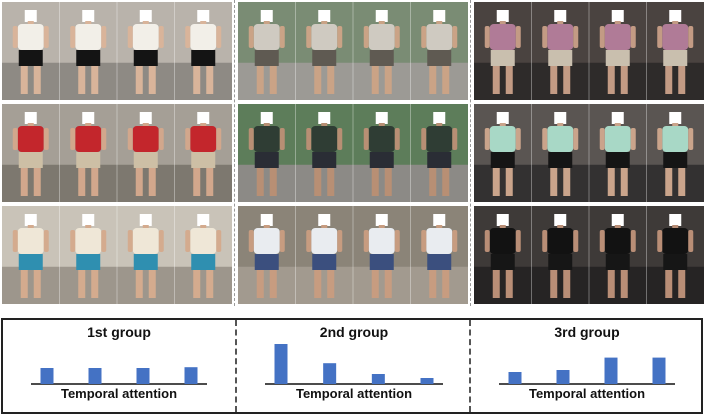 The height and width of the screenshot is (418, 706). I want to click on group-1-axis-label: Temporal attention, so click(119, 393).